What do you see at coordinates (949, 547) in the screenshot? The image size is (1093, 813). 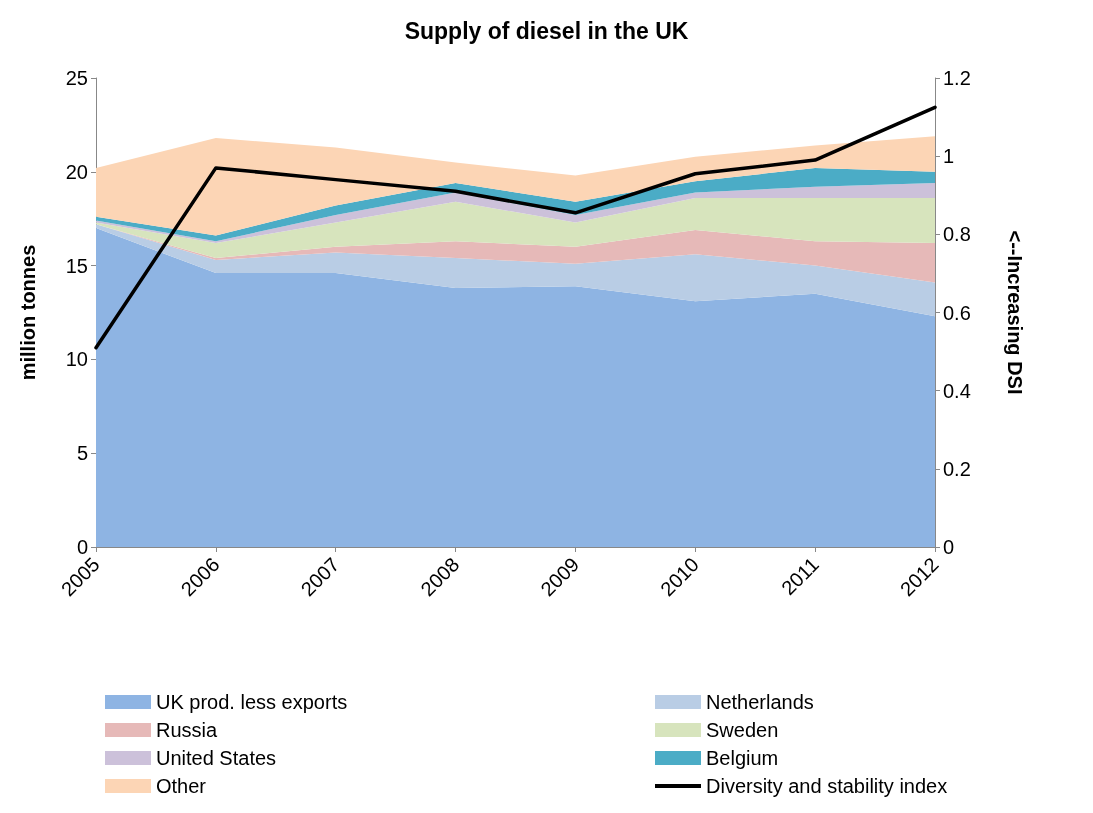 I see `y2-tick-label: 0` at bounding box center [949, 547].